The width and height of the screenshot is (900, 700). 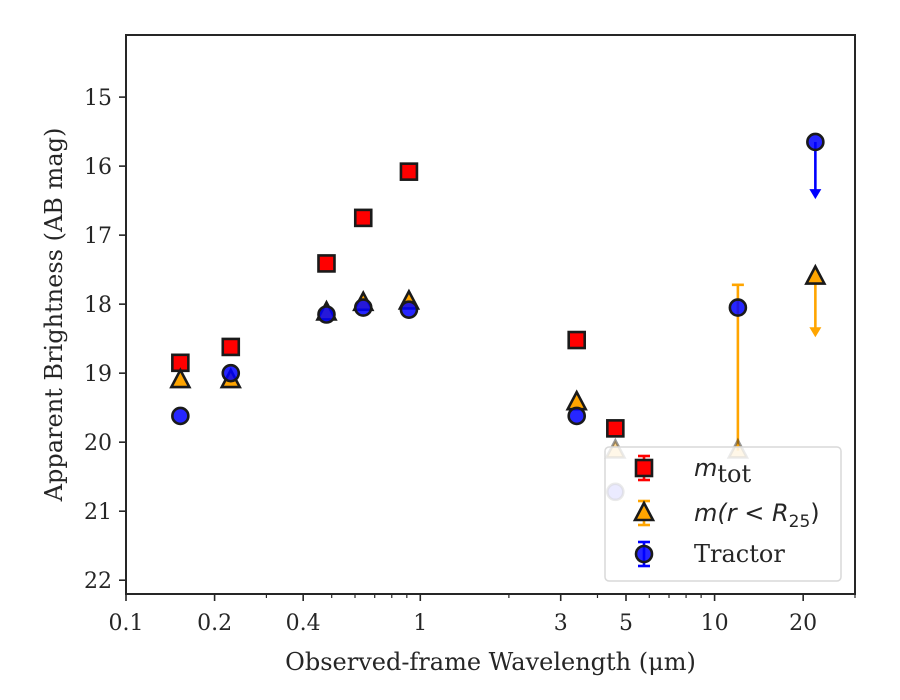 I want to click on legend-label-mtot: mtot, so click(x=722, y=471).